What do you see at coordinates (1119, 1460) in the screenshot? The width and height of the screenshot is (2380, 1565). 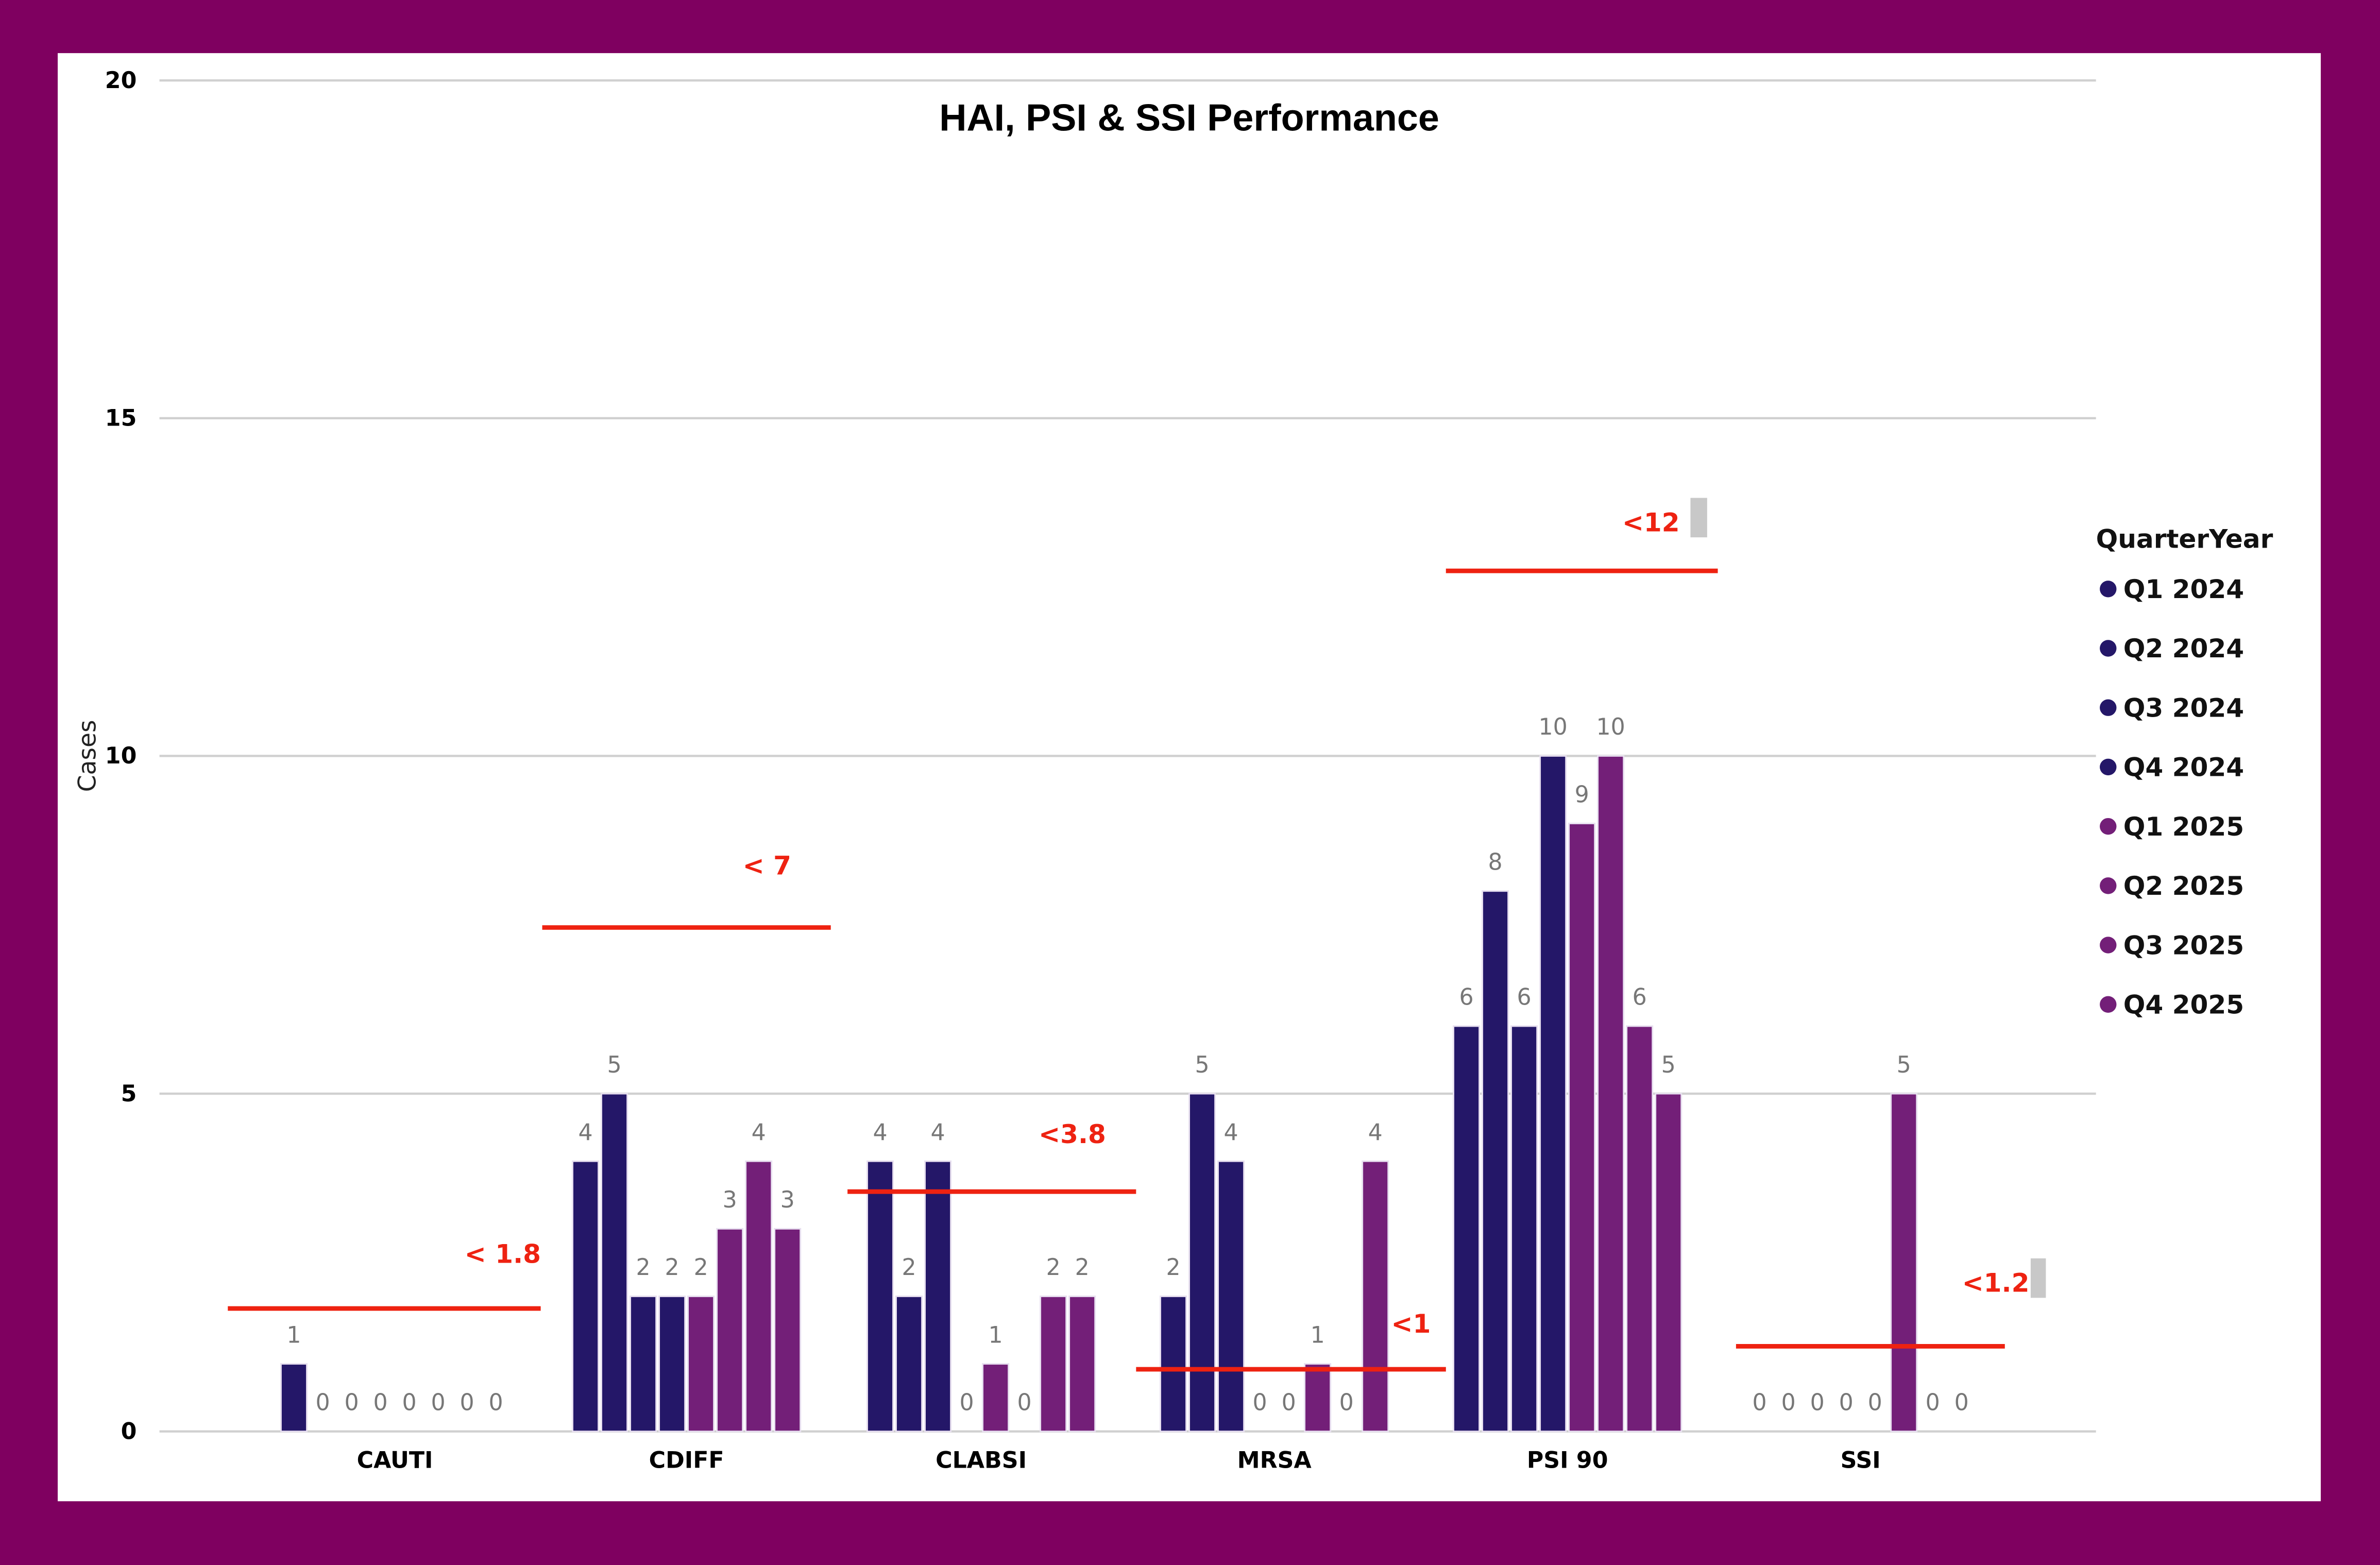 I see `x-axis-labels: CAUTI CDIFF CLABSI MRSA PSI 90 SSI` at bounding box center [1119, 1460].